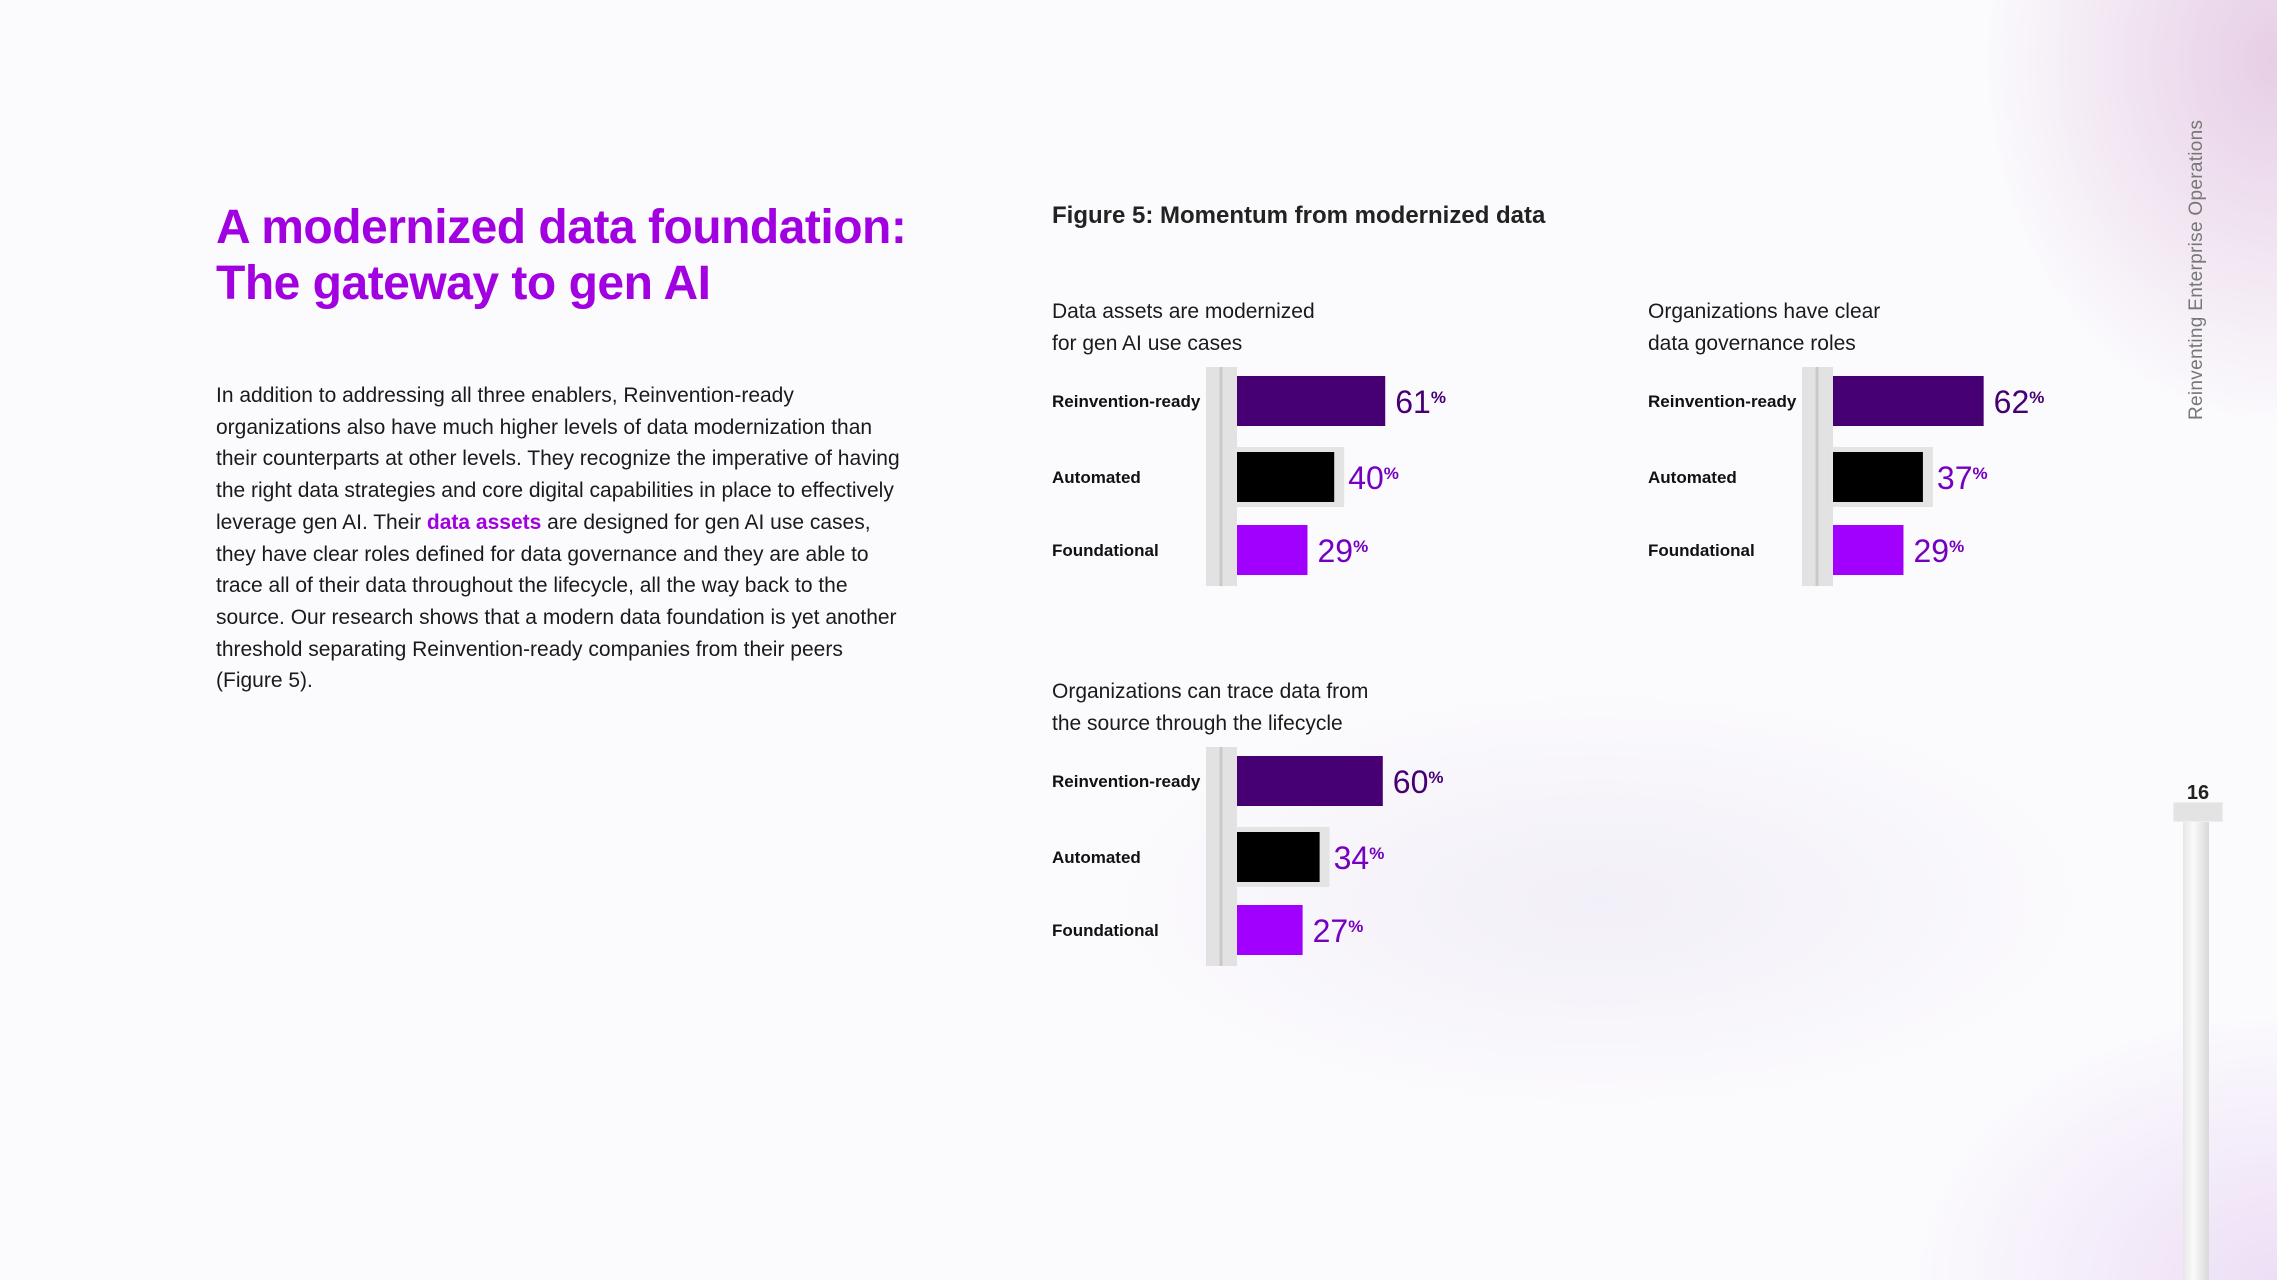 Image resolution: width=2277 pixels, height=1280 pixels. I want to click on chart-title-line-1: Organizations can trace data from, so click(1210, 691).